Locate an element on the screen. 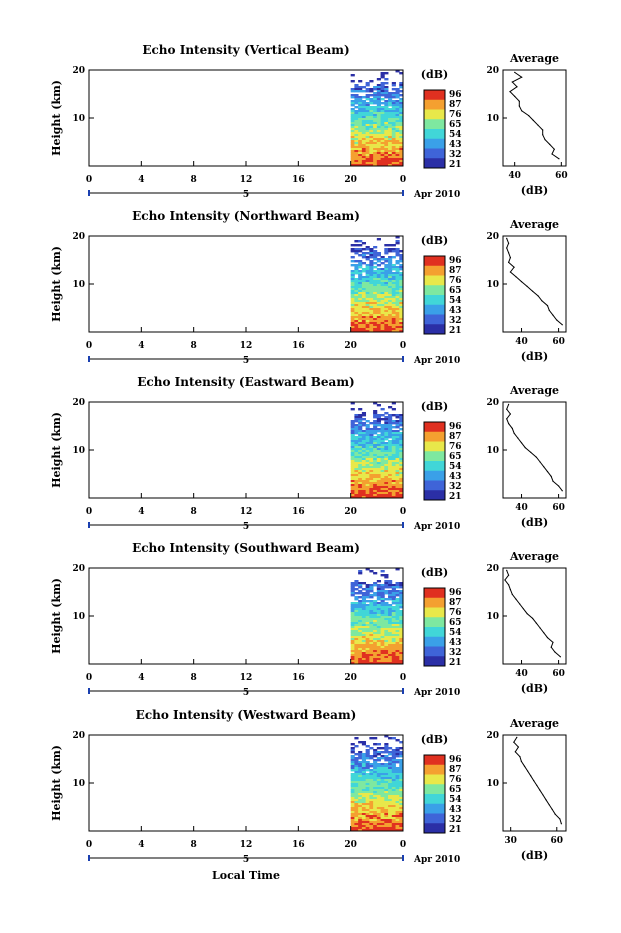  y-tick-label: 20 is located at coordinates (78, 403).